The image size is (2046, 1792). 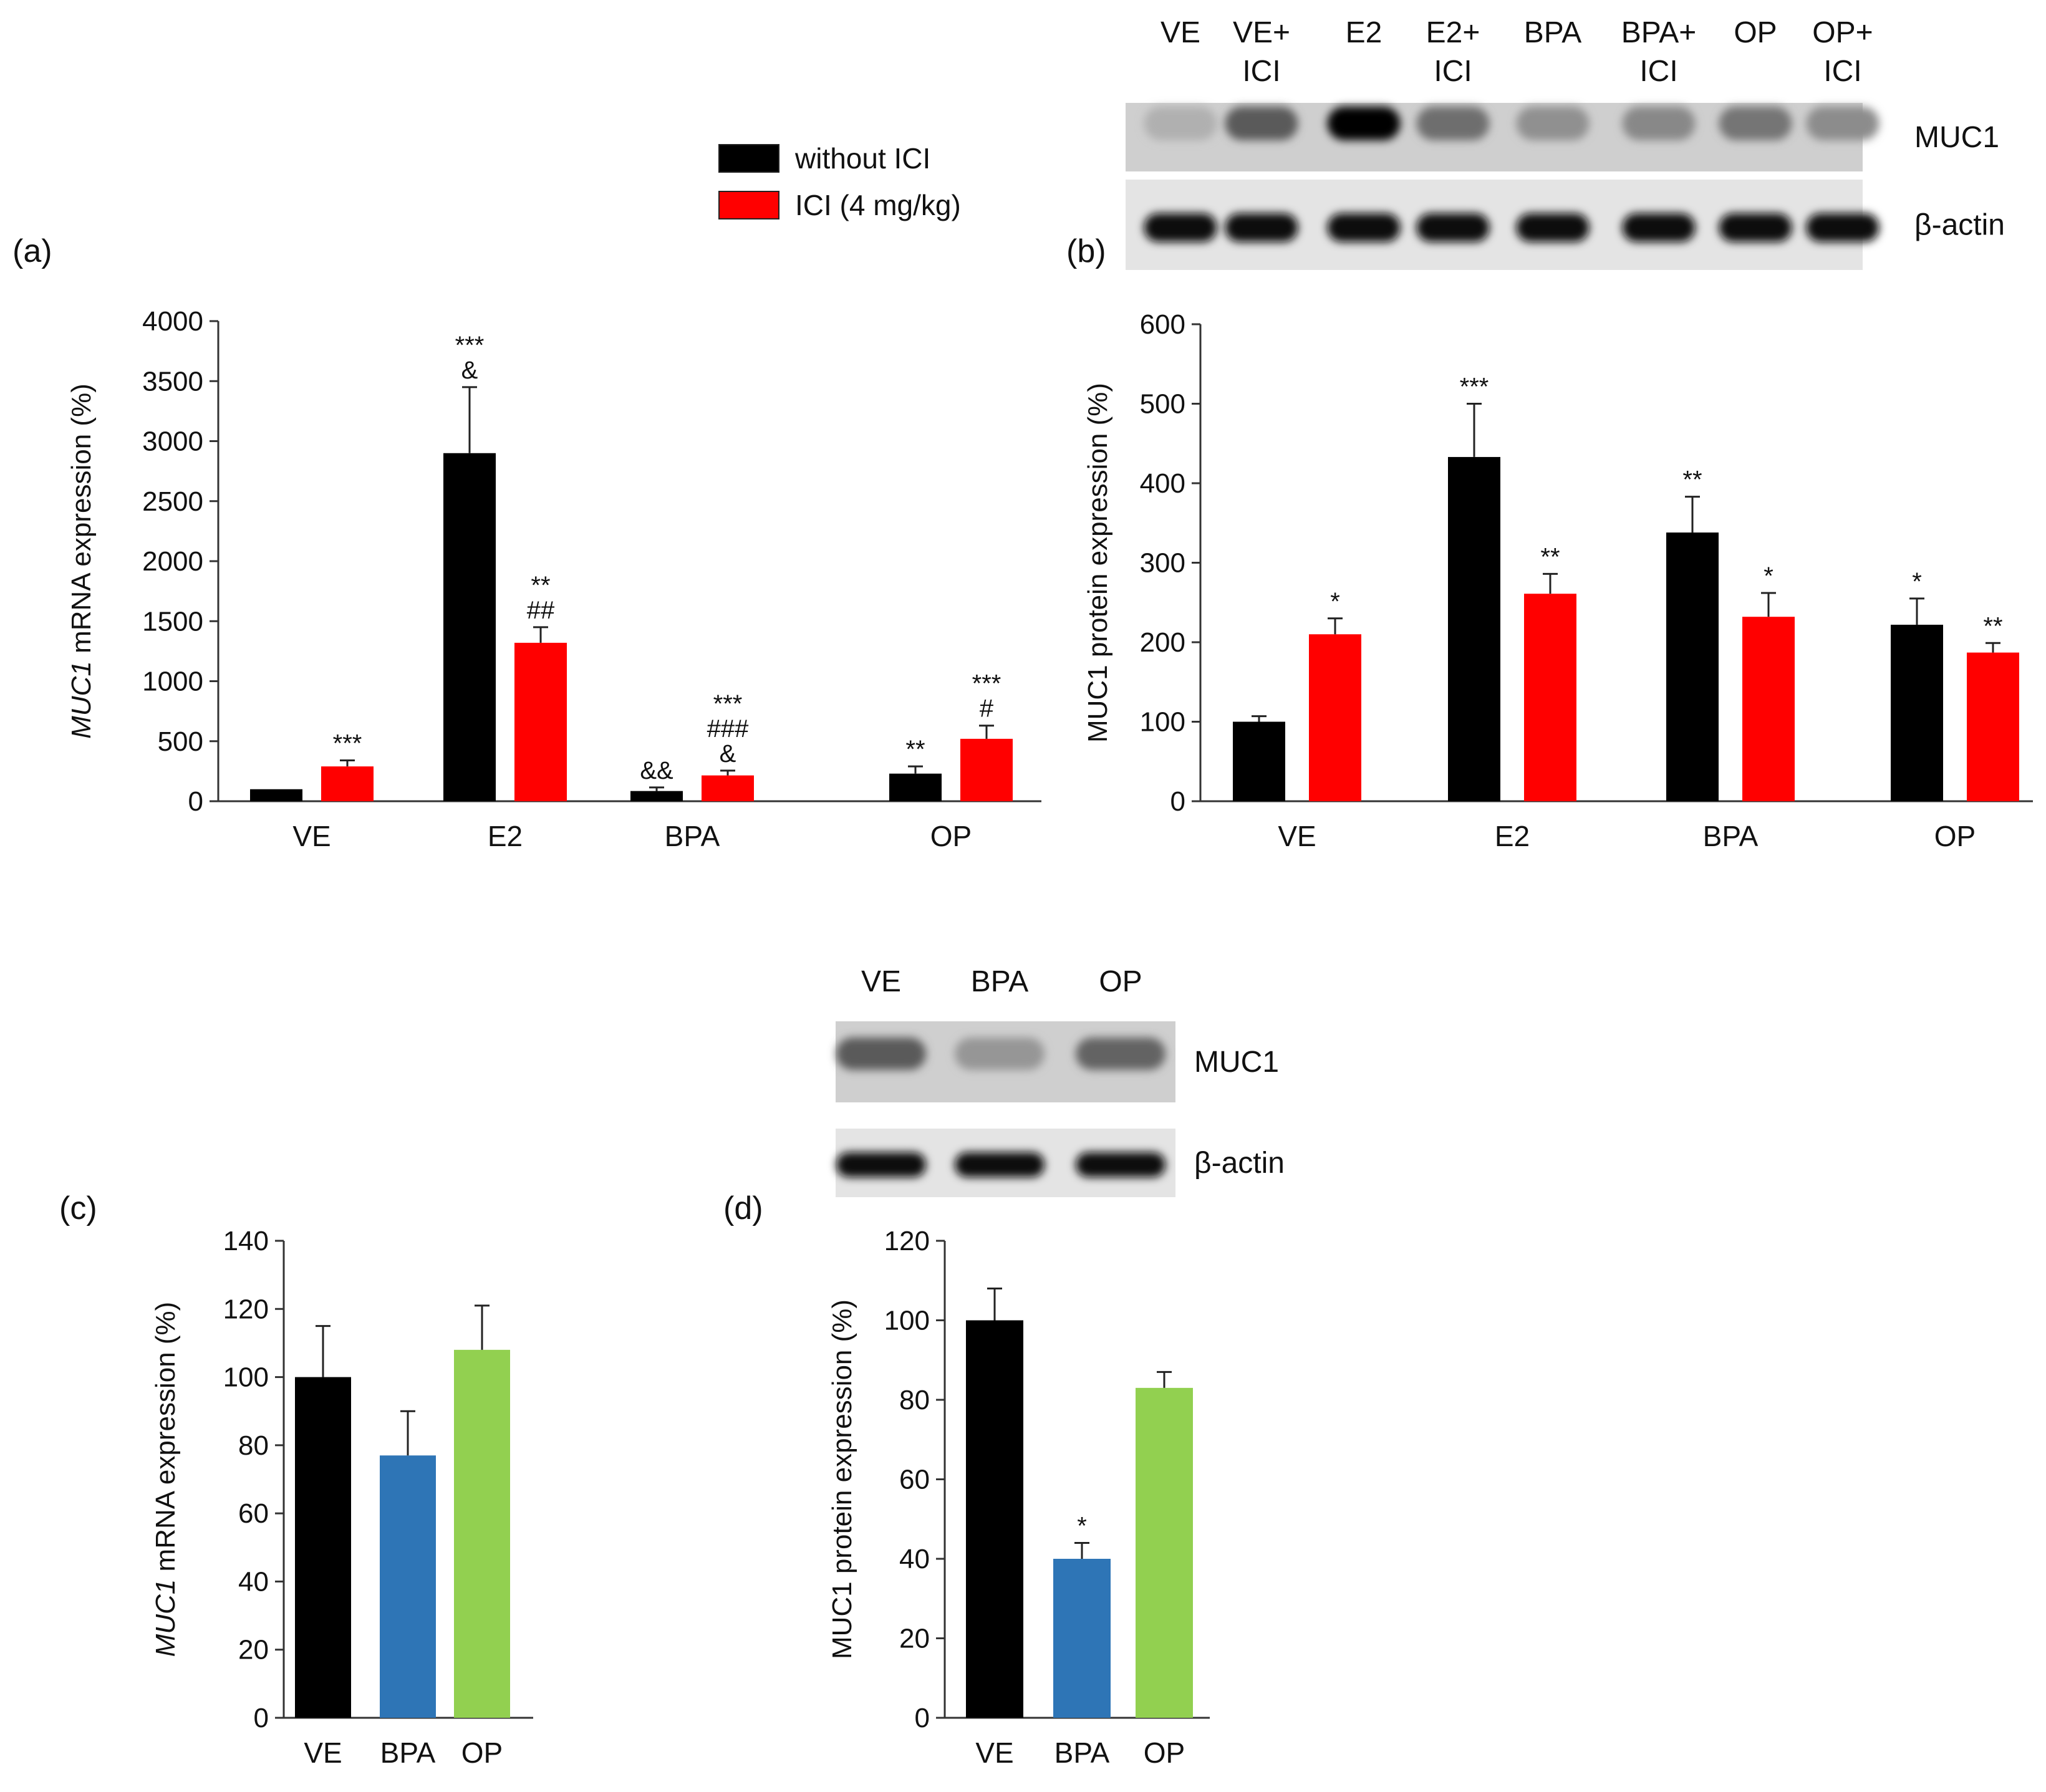 What do you see at coordinates (172, 682) in the screenshot?
I see `y-tick-label: 1000` at bounding box center [172, 682].